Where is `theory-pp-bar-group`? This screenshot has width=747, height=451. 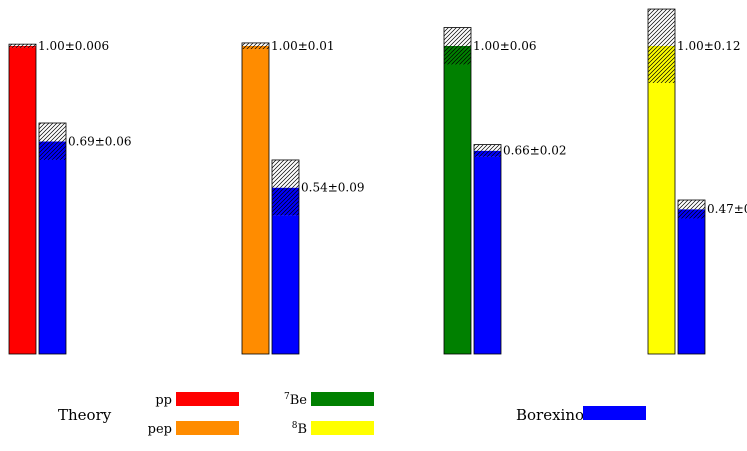 theory-pp-bar-group is located at coordinates (22, 199).